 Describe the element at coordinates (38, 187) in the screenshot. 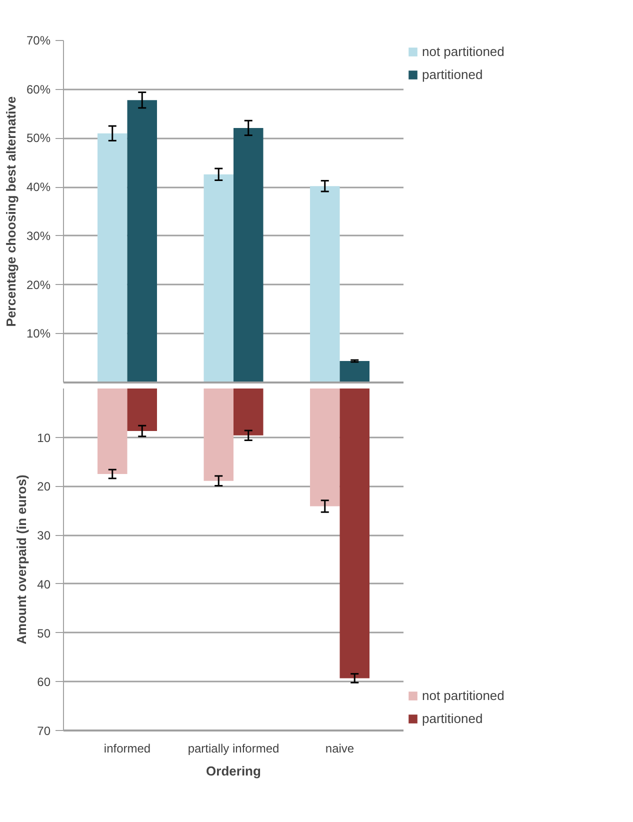

I see `y-tick-label: 40%` at that location.